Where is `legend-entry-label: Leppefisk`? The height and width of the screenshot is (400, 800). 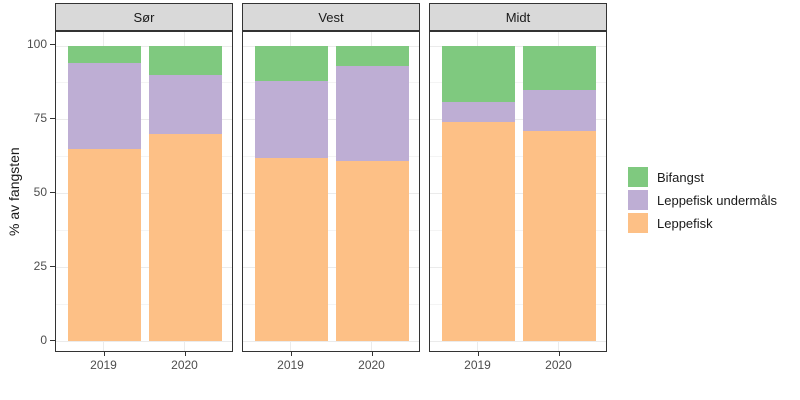 legend-entry-label: Leppefisk is located at coordinates (685, 223).